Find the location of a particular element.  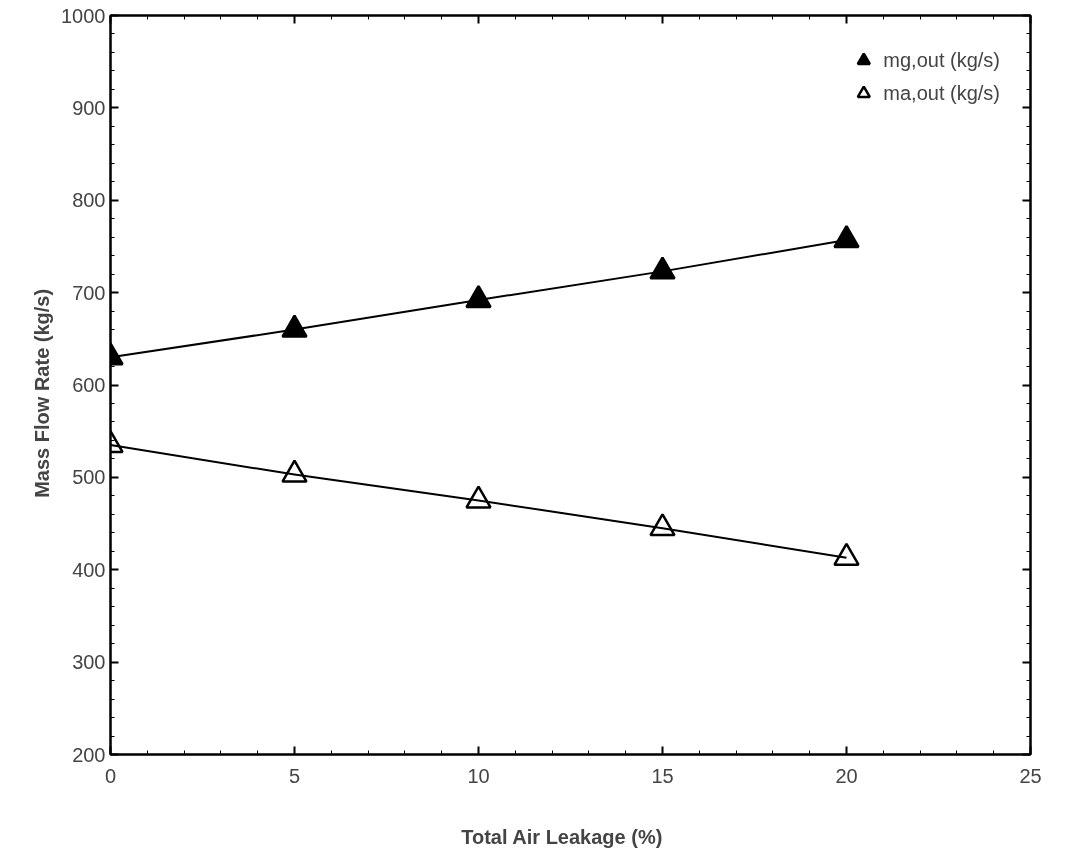

y-tick-label: 200 is located at coordinates (89, 754).